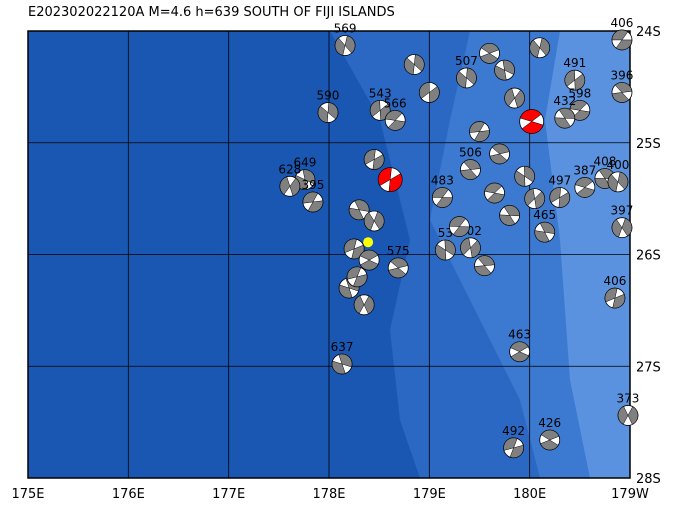  What do you see at coordinates (648, 256) in the screenshot?
I see `y-tick-label: 26S` at bounding box center [648, 256].